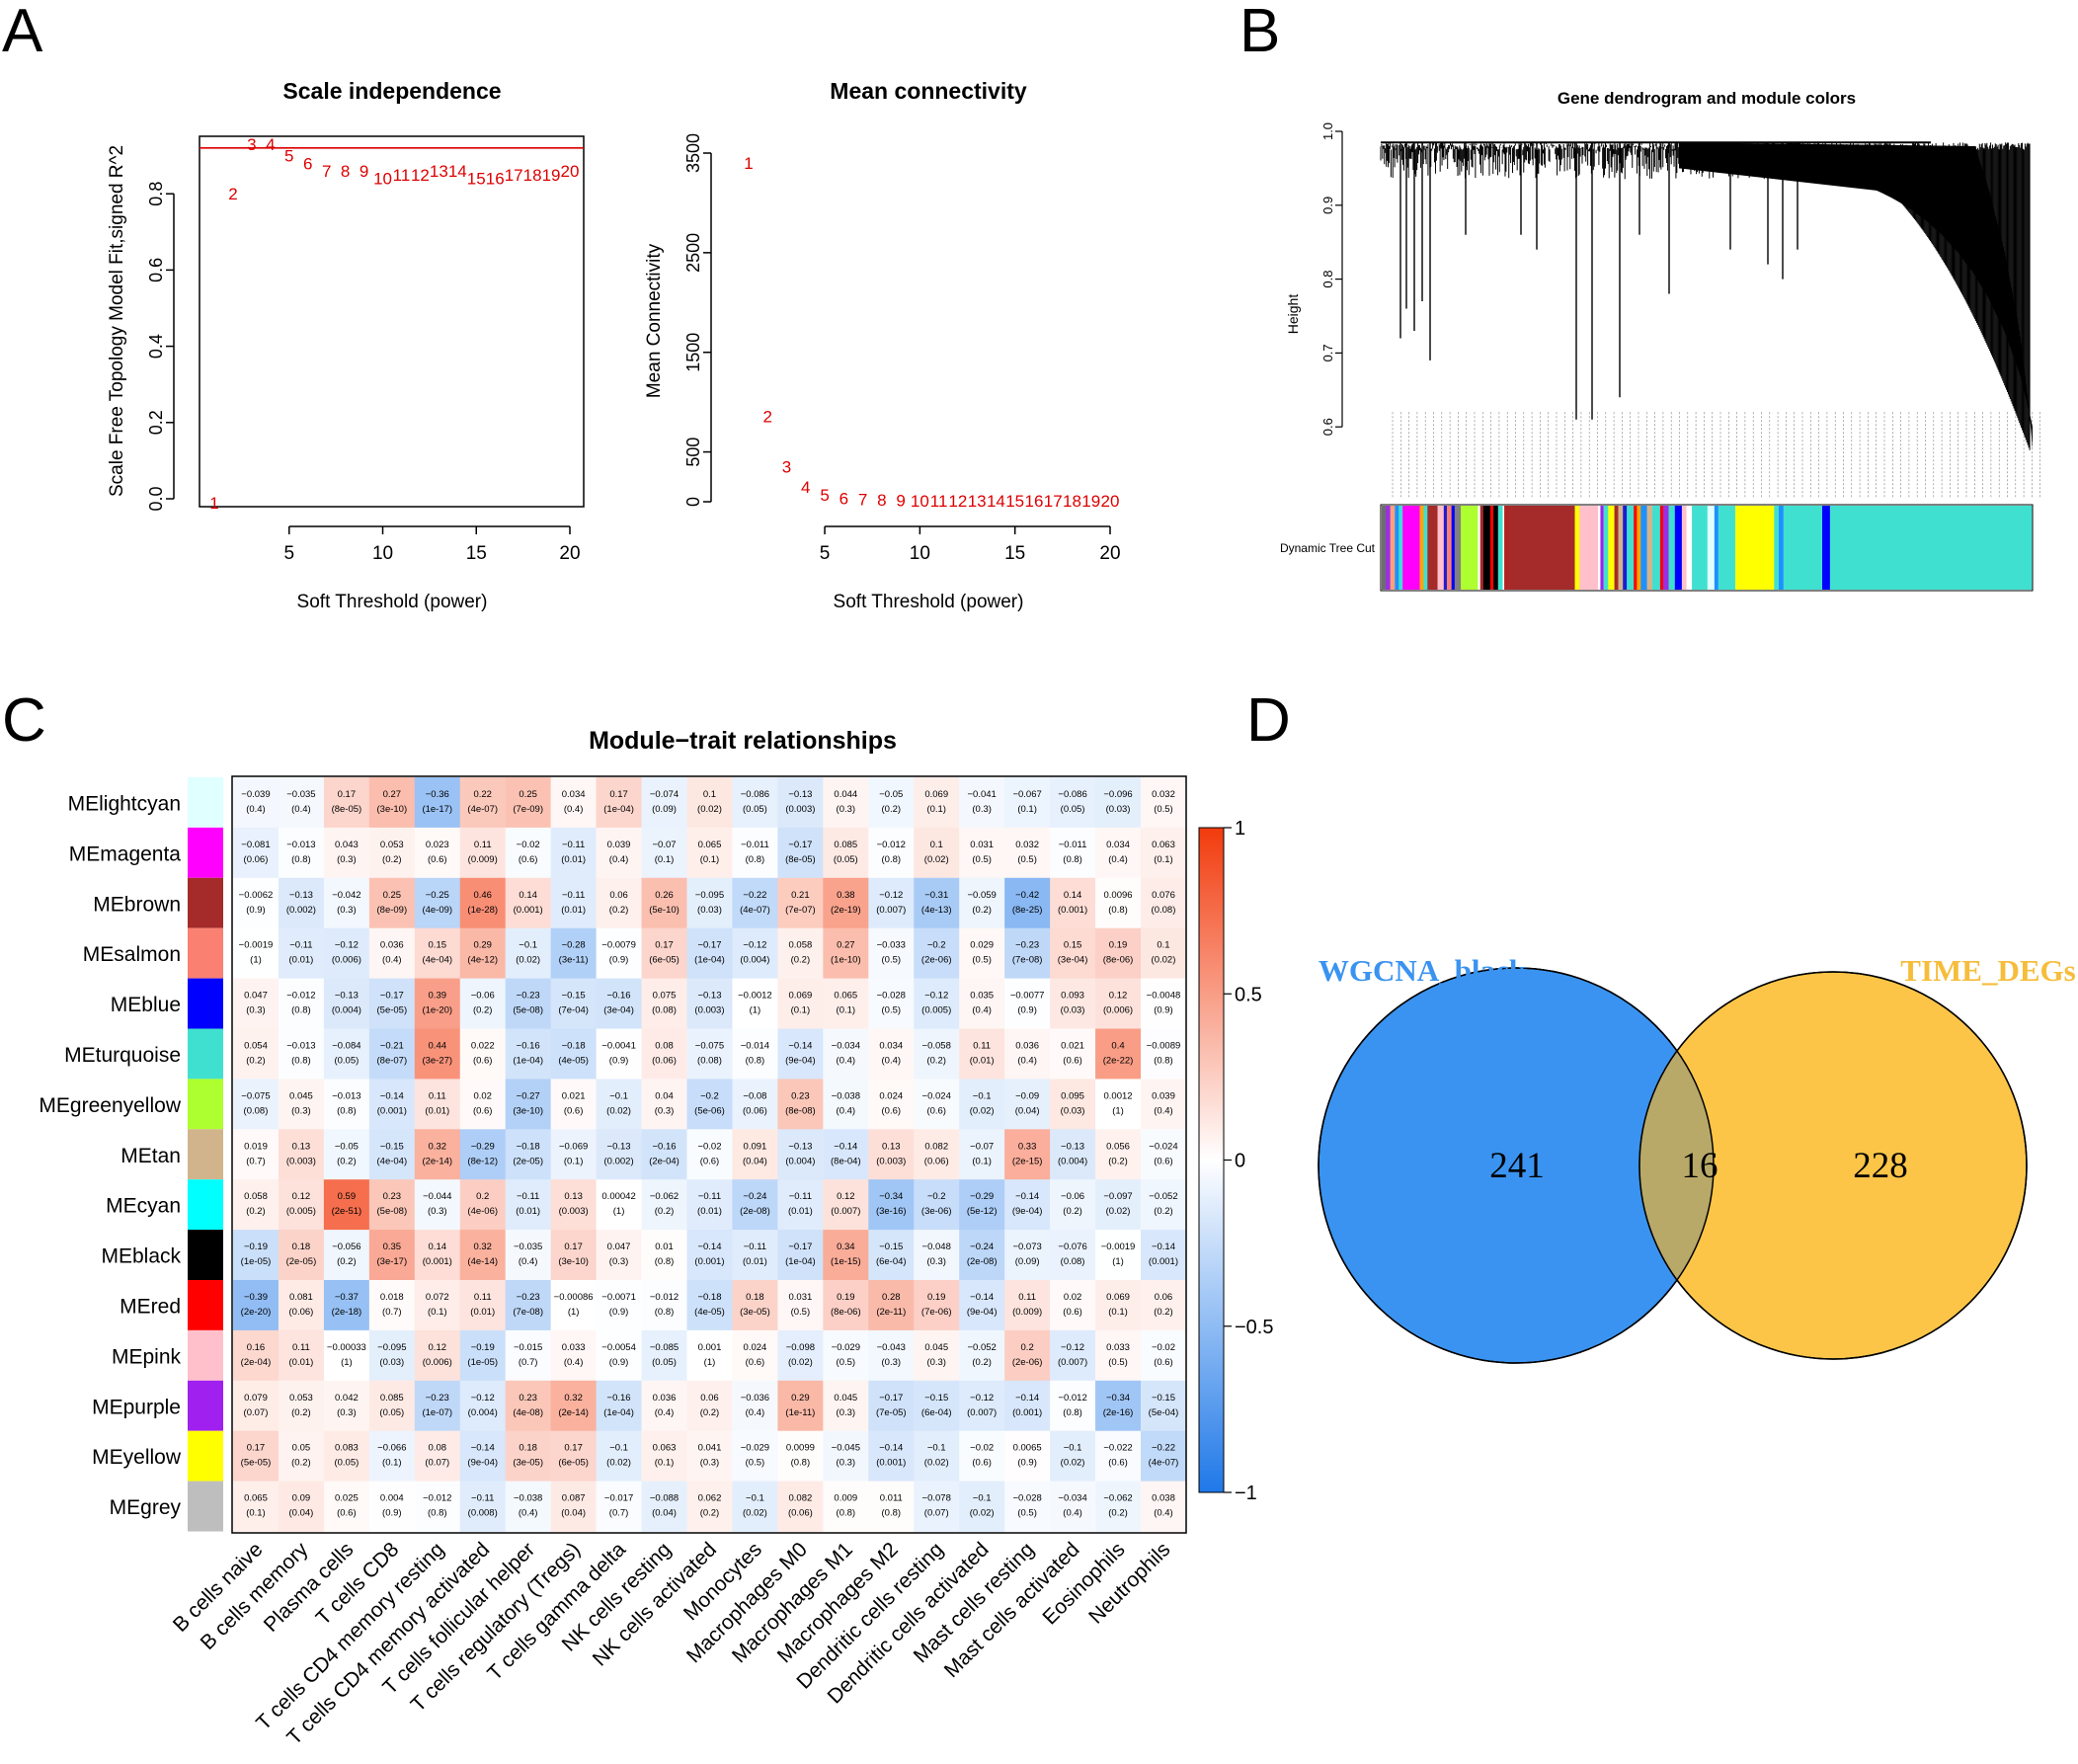  Describe the element at coordinates (256, 1363) in the screenshot. I see `heatmap-cell-pvalue: (2e-04)` at that location.